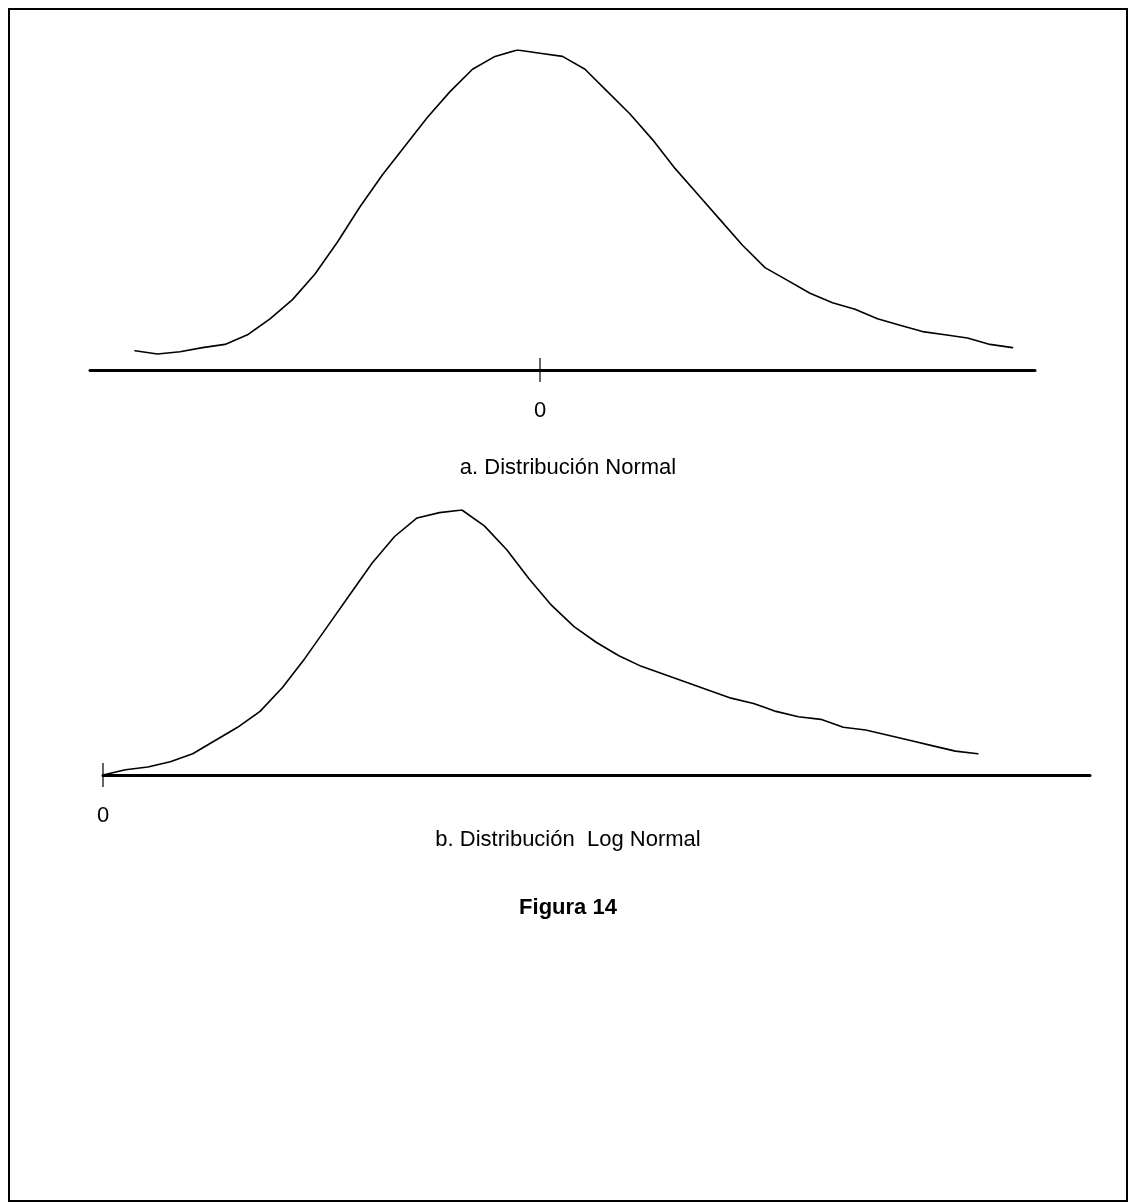 This screenshot has height=1202, width=1136. Describe the element at coordinates (568, 838) in the screenshot. I see `text: b. Distribución Log Normal` at that location.